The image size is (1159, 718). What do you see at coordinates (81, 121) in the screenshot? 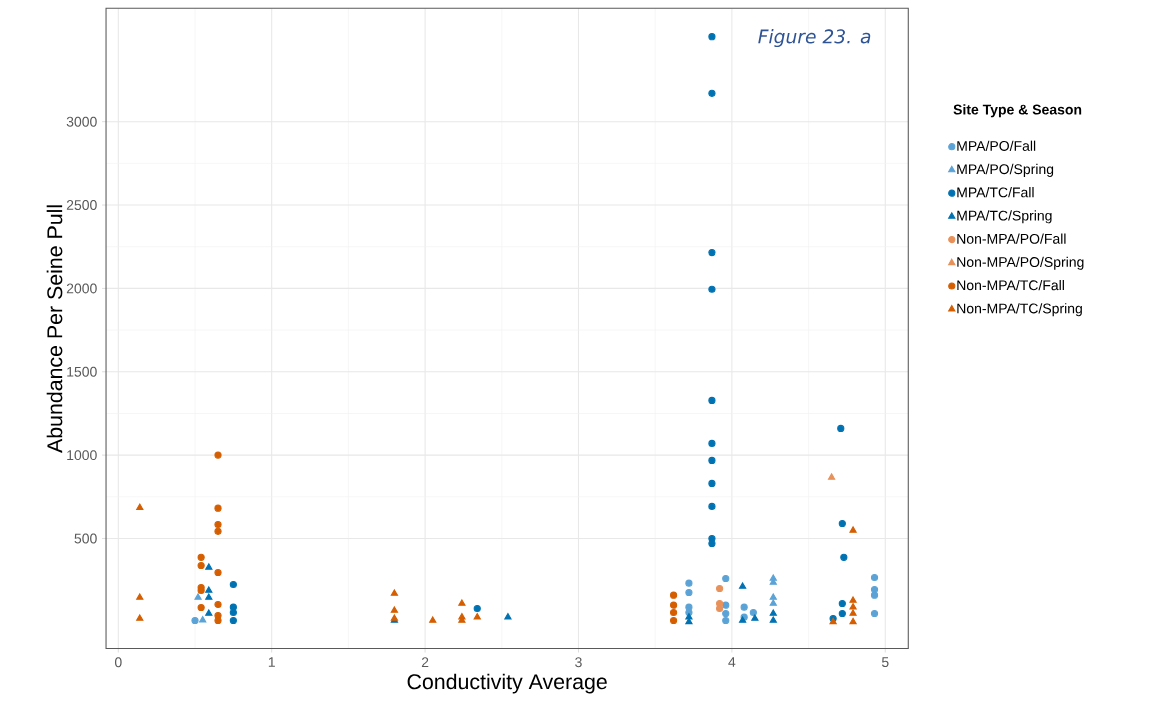
I see `y-tick-label: 3000` at bounding box center [81, 121].